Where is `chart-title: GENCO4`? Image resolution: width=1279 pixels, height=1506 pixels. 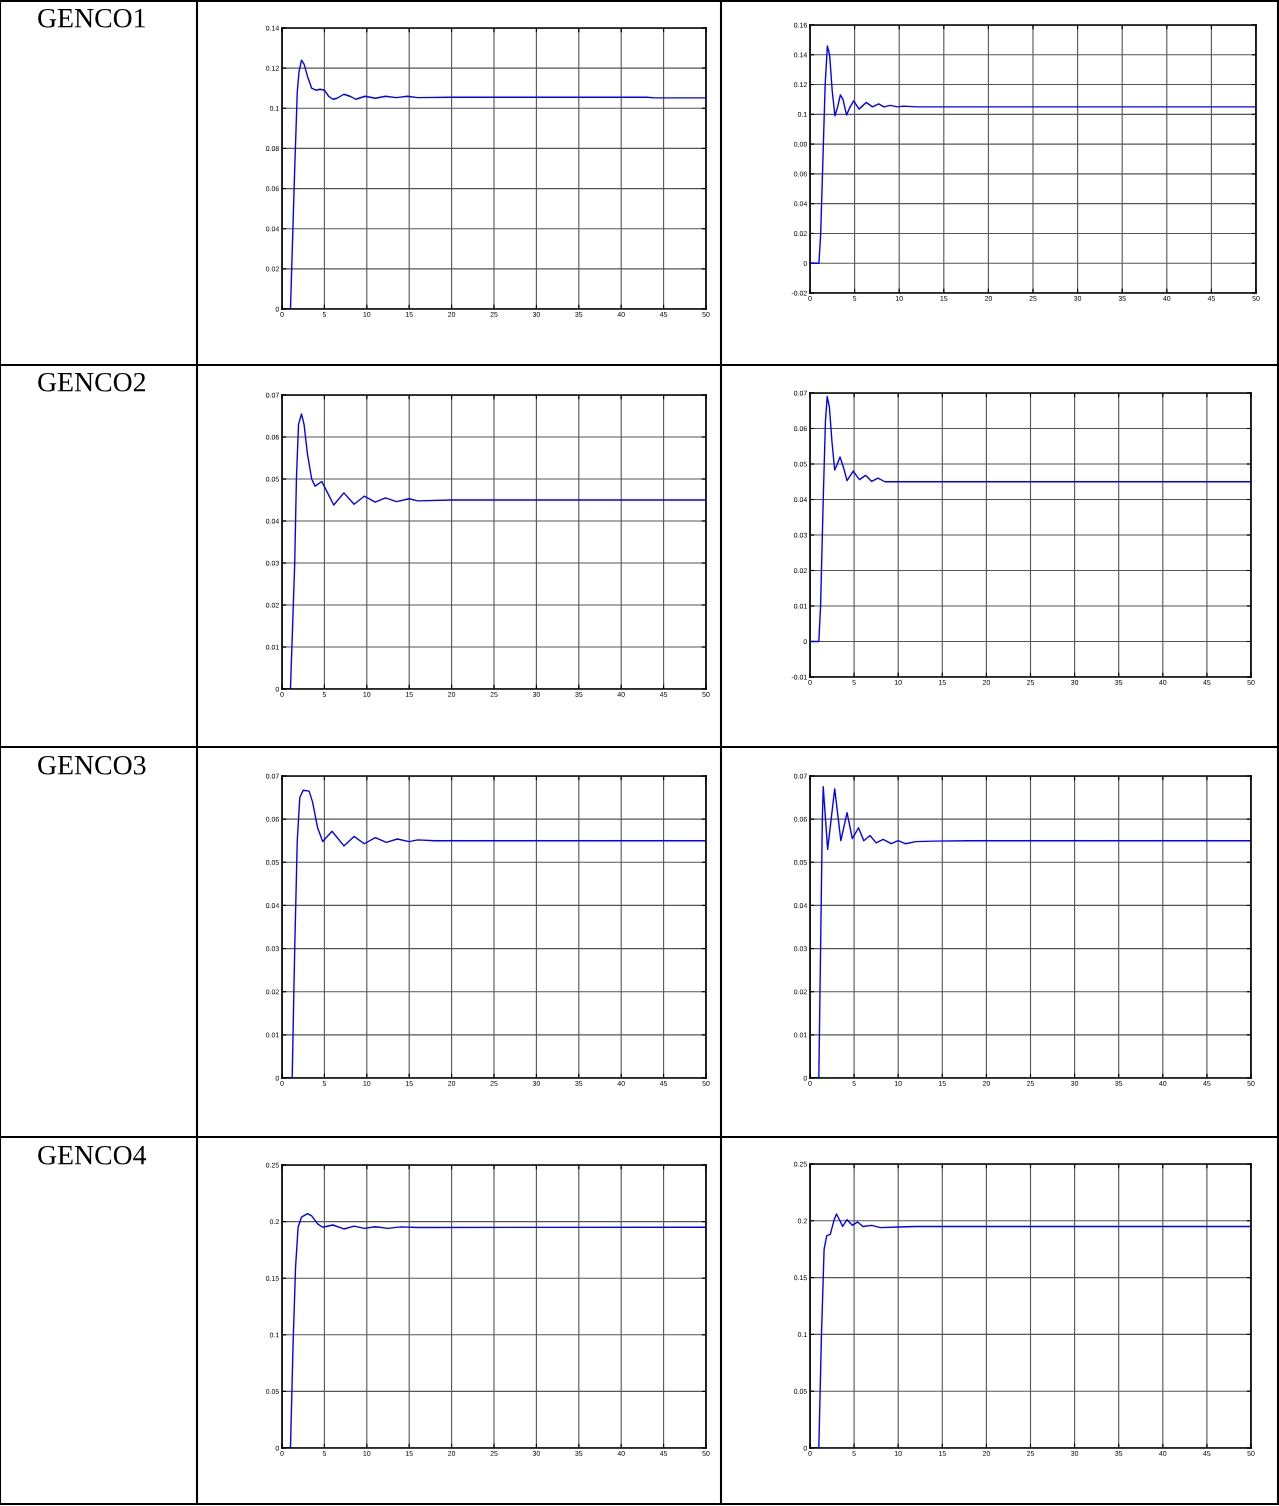 chart-title: GENCO4 is located at coordinates (92, 1155).